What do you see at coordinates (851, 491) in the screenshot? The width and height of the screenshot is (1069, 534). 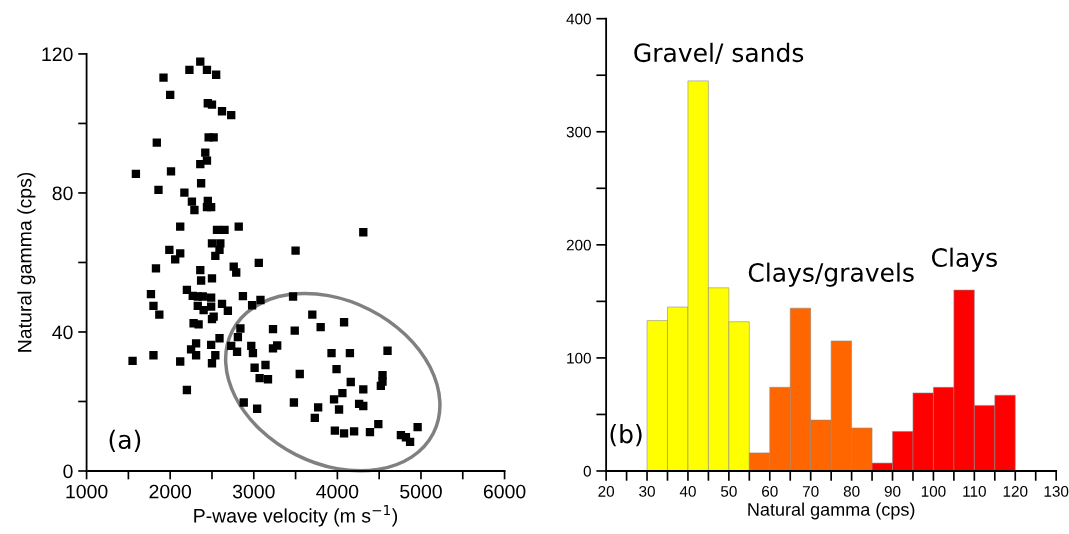 I see `x-tick-label: 80` at bounding box center [851, 491].